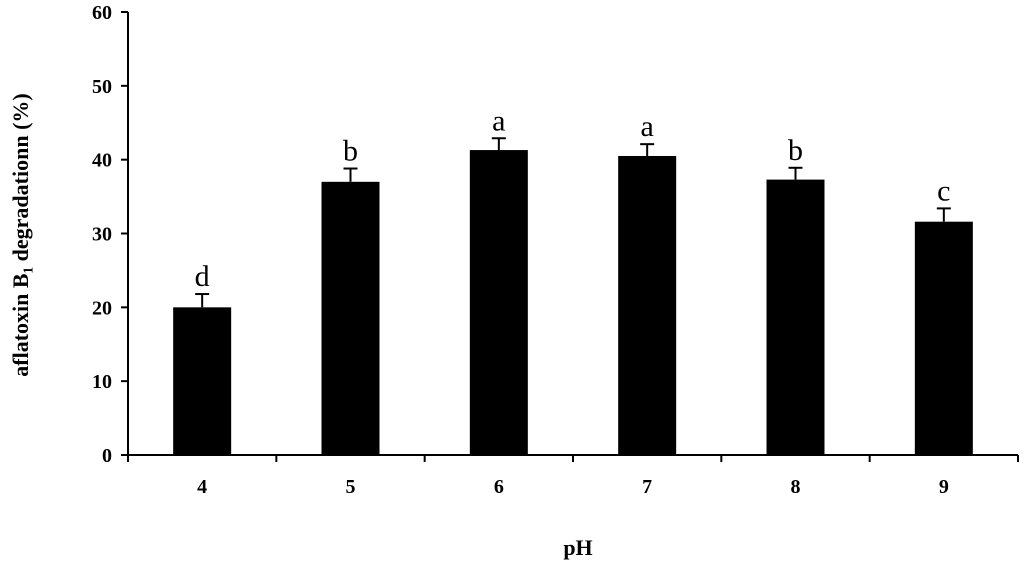 The width and height of the screenshot is (1024, 563). Describe the element at coordinates (107, 456) in the screenshot. I see `y-tick-label: 0` at that location.